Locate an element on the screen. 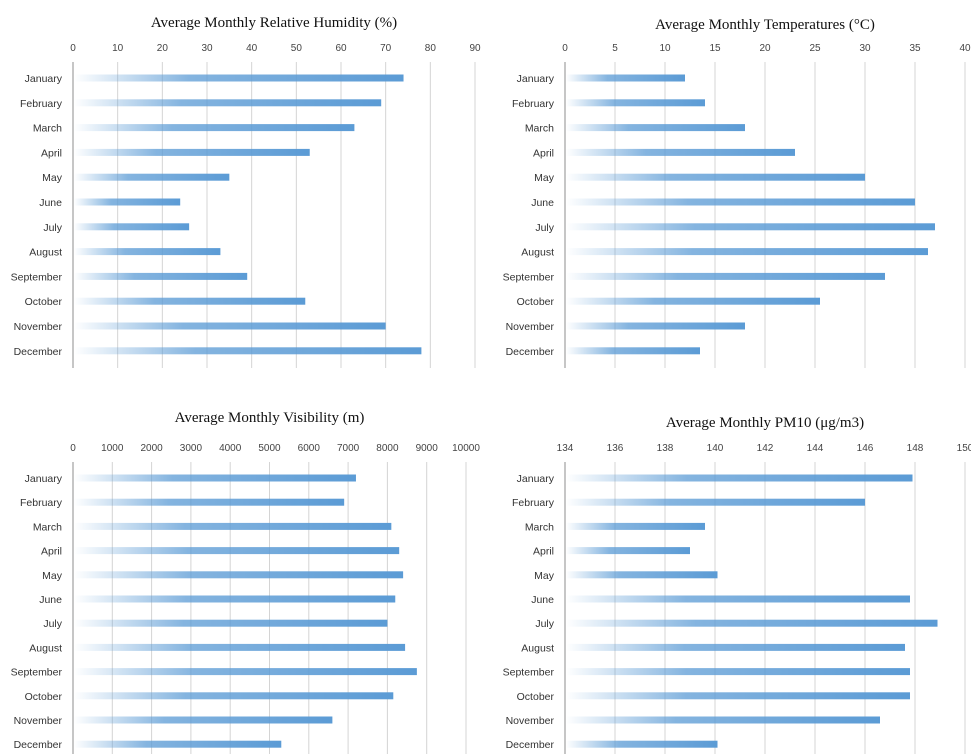 The height and width of the screenshot is (754, 971). bar-december is located at coordinates (178, 744).